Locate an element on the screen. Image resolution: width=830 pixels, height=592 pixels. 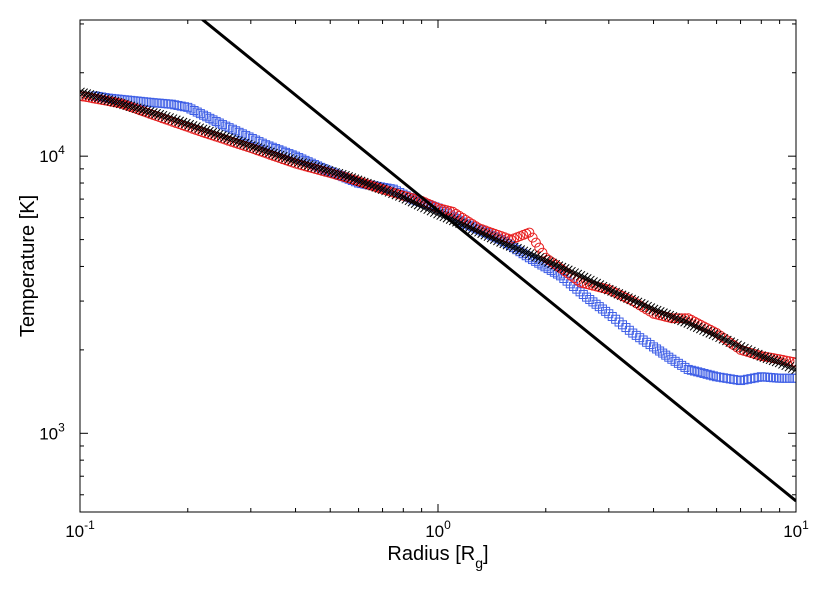
y-axis-title: Temperature [K] is located at coordinates (28, 266).